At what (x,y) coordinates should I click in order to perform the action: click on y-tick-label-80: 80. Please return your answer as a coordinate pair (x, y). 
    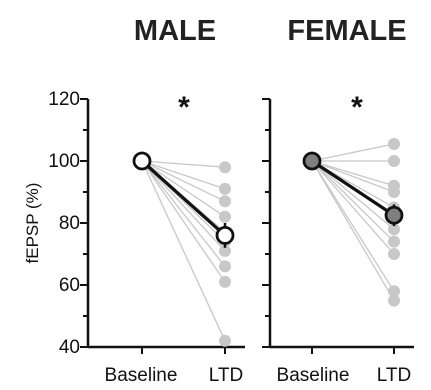
    Looking at the image, I should click on (69, 223).